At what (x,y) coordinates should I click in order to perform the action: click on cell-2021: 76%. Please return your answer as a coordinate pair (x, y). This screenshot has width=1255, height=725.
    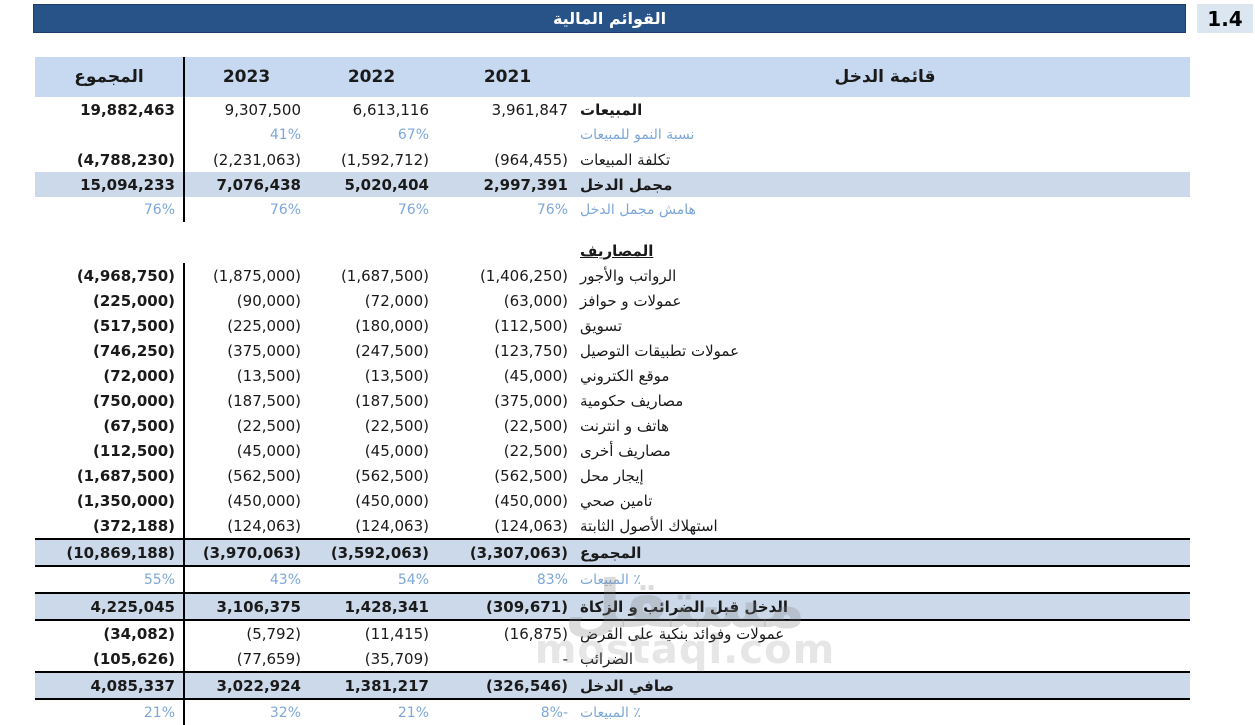
    Looking at the image, I should click on (552, 209).